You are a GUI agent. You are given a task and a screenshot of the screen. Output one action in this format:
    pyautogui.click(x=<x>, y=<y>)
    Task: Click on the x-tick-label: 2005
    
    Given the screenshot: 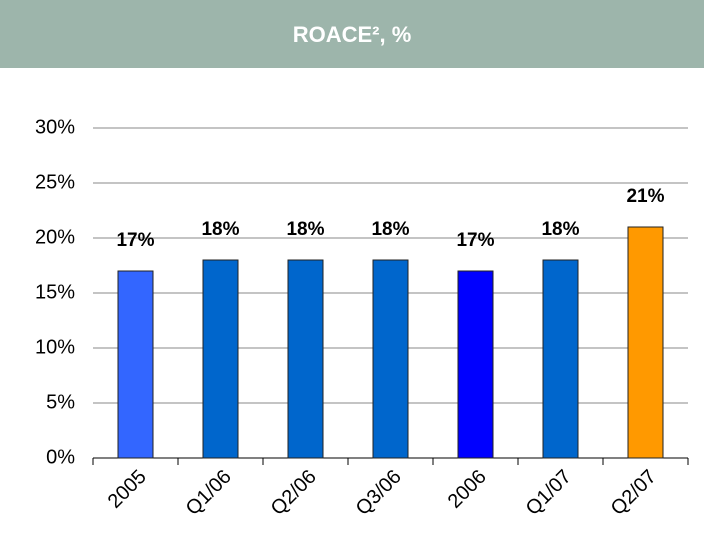 What is the action you would take?
    pyautogui.click(x=127, y=489)
    